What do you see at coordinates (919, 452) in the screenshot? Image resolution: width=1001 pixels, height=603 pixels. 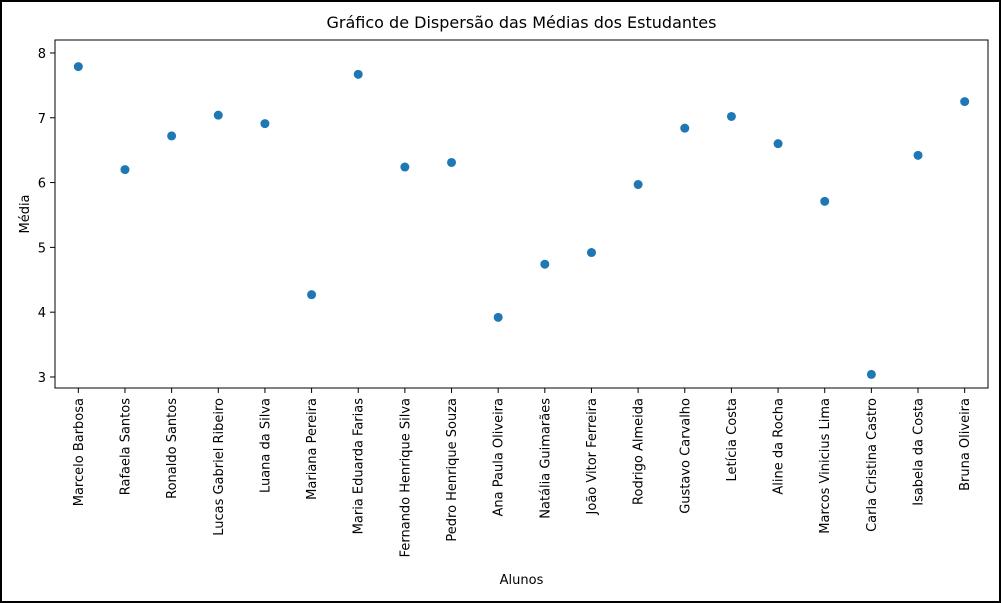 I see `x-tick-label: Isabela da Costa` at bounding box center [919, 452].